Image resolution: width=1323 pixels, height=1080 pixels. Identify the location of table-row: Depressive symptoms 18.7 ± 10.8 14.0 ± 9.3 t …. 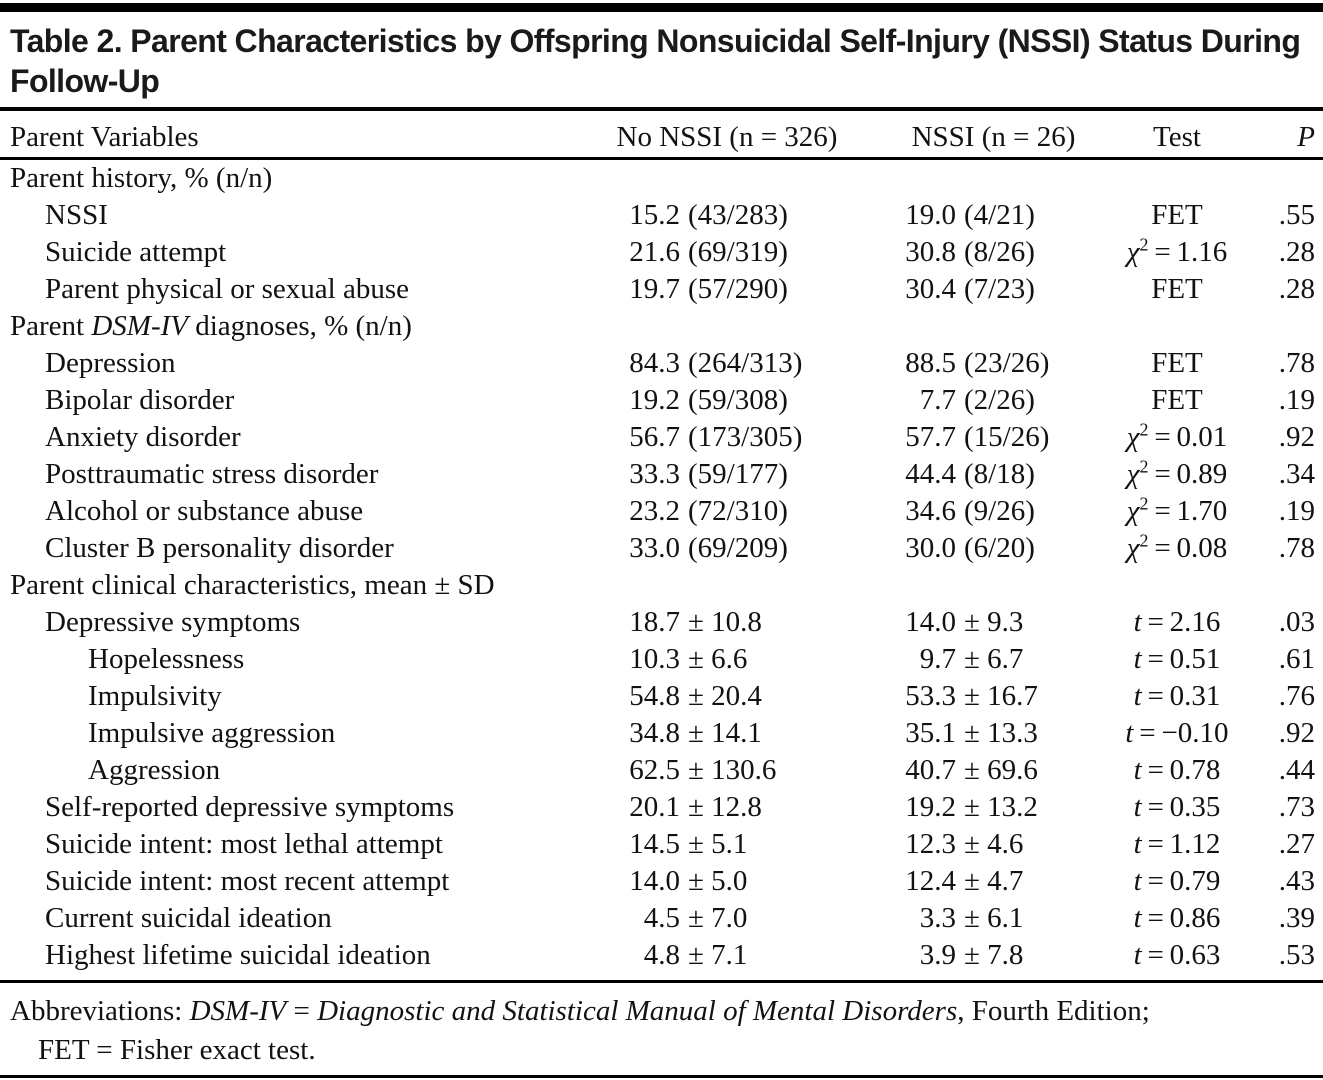
(661, 622).